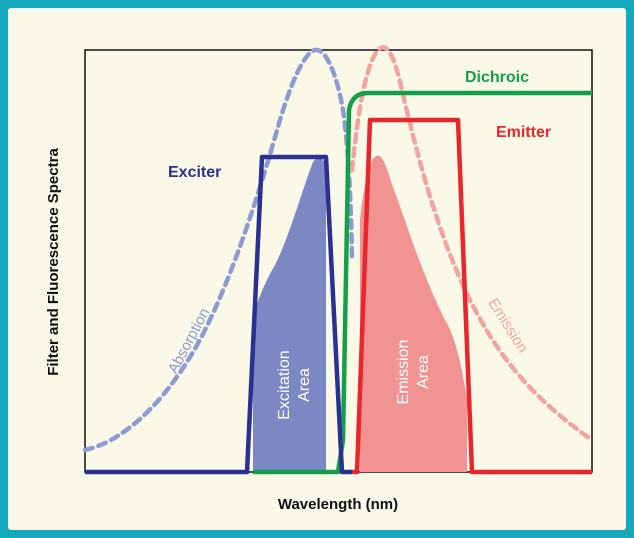 Image resolution: width=634 pixels, height=538 pixels. I want to click on excitation-area, so click(289, 315).